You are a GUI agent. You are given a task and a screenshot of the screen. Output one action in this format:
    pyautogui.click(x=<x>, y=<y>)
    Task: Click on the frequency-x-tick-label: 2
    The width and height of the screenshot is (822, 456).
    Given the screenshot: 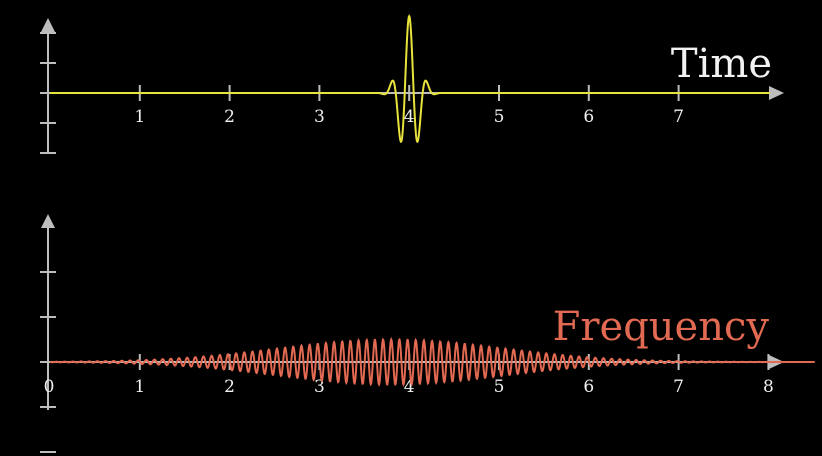 What is the action you would take?
    pyautogui.click(x=229, y=387)
    